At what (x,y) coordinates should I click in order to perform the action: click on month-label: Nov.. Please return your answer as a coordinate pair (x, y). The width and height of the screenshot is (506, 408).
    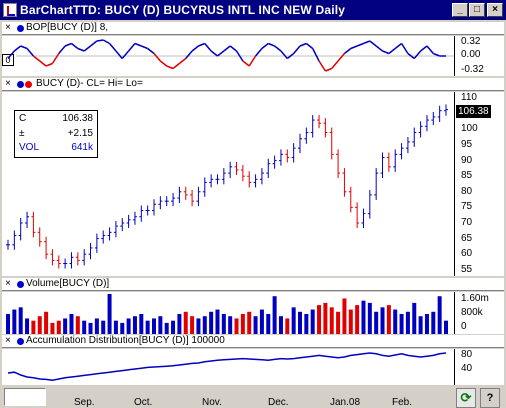
    Looking at the image, I should click on (212, 402).